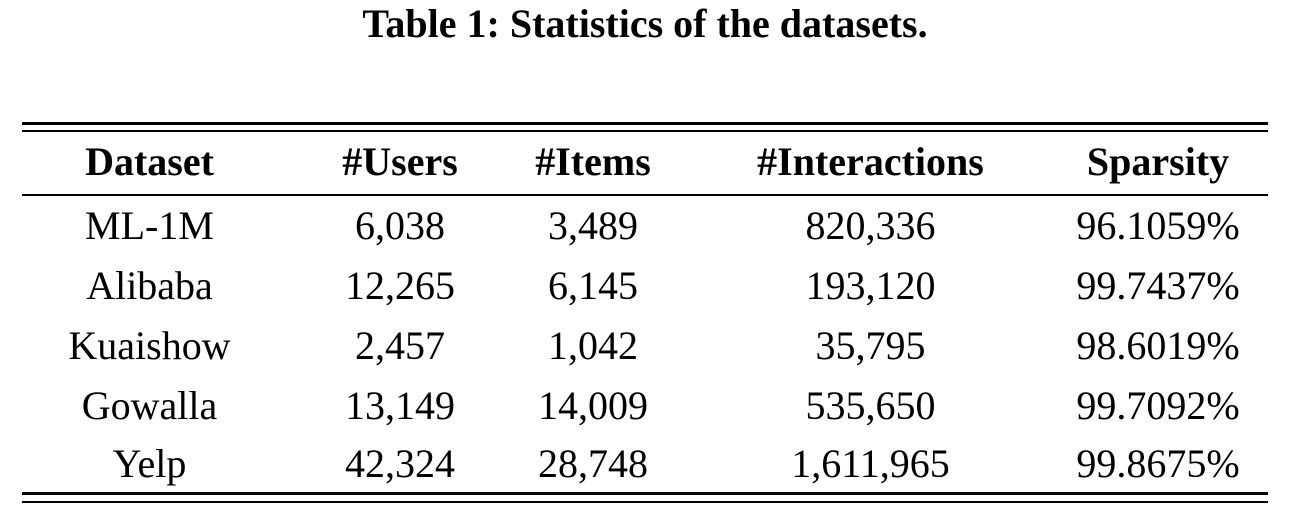 This screenshot has width=1290, height=518. I want to click on header-sparsity: Sparsity, so click(1158, 161).